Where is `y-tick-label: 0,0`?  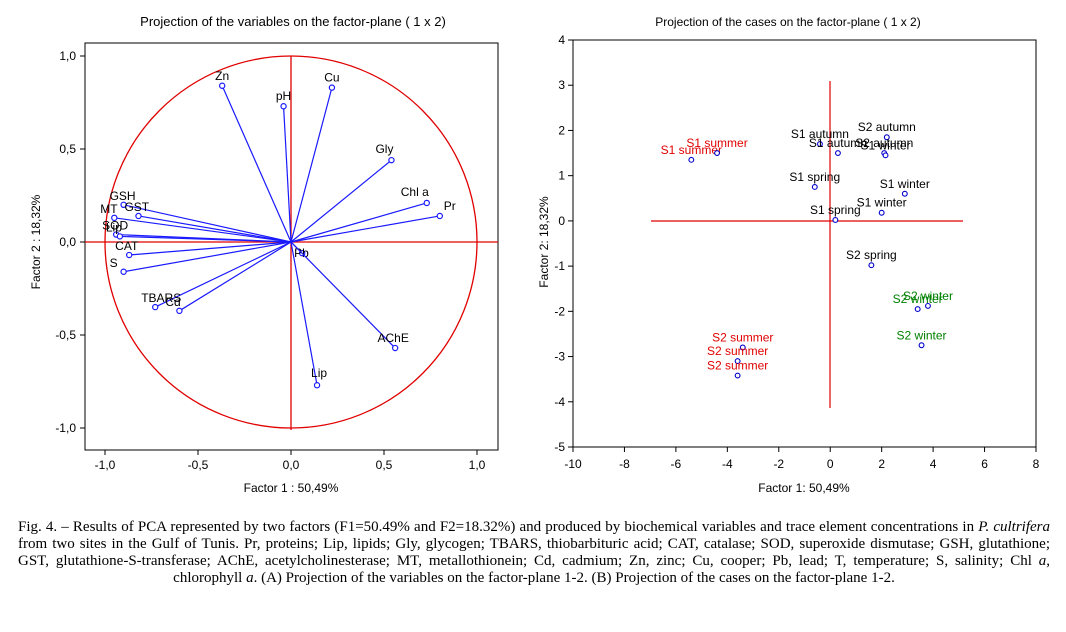 y-tick-label: 0,0 is located at coordinates (67, 242).